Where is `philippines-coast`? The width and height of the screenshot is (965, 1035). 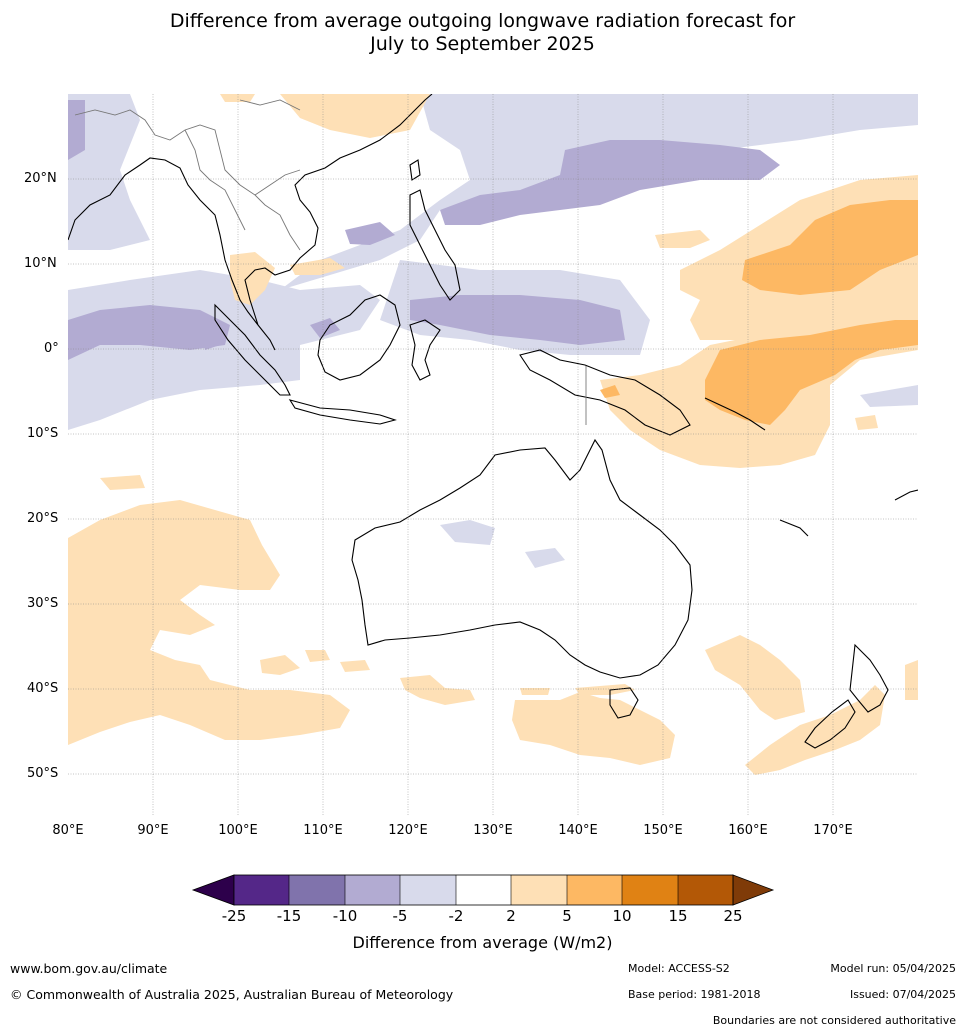 philippines-coast is located at coordinates (435, 245).